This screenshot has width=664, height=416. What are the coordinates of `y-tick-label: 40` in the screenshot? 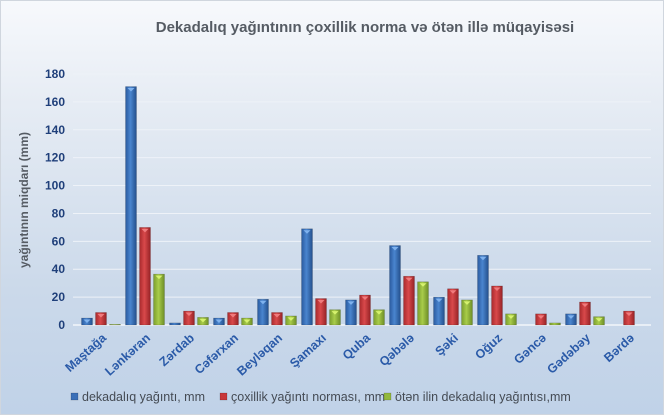 It's located at (59, 269).